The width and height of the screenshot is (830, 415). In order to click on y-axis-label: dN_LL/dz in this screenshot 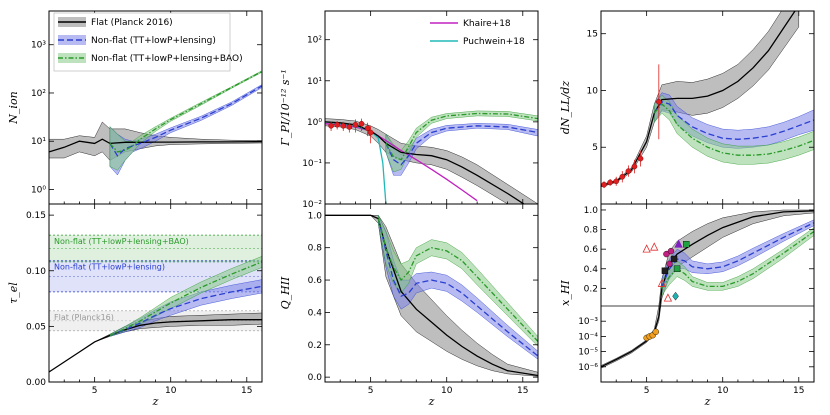, I will do `click(565, 108)`.